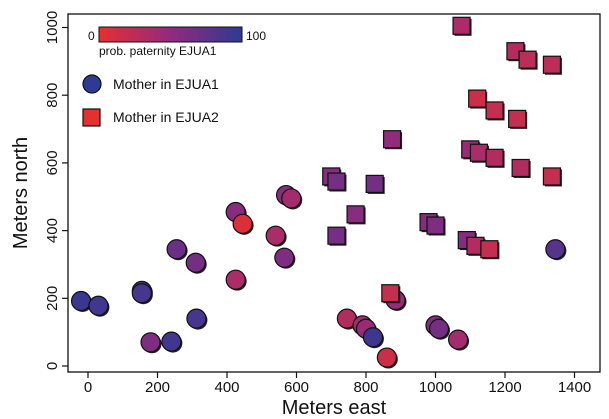 This screenshot has height=419, width=609. What do you see at coordinates (56, 190) in the screenshot?
I see `y-axis-ticks: 0 200 400 600 800 1000` at bounding box center [56, 190].